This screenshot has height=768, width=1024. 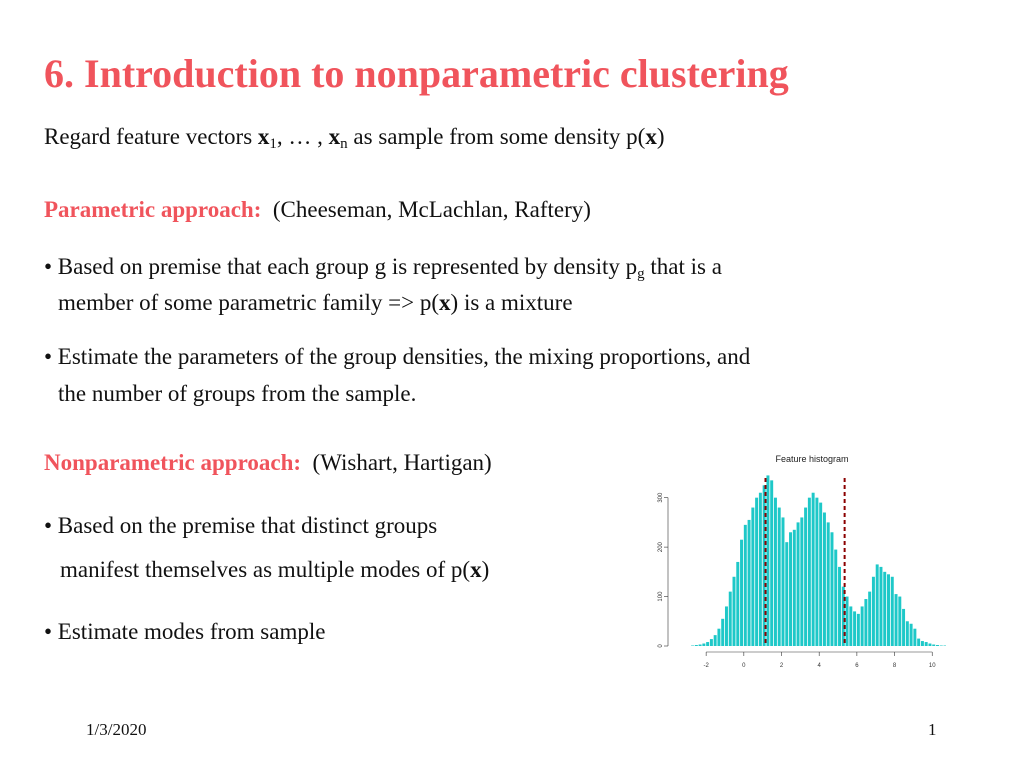 What do you see at coordinates (661, 546) in the screenshot?
I see `y-tick-label: 200` at bounding box center [661, 546].